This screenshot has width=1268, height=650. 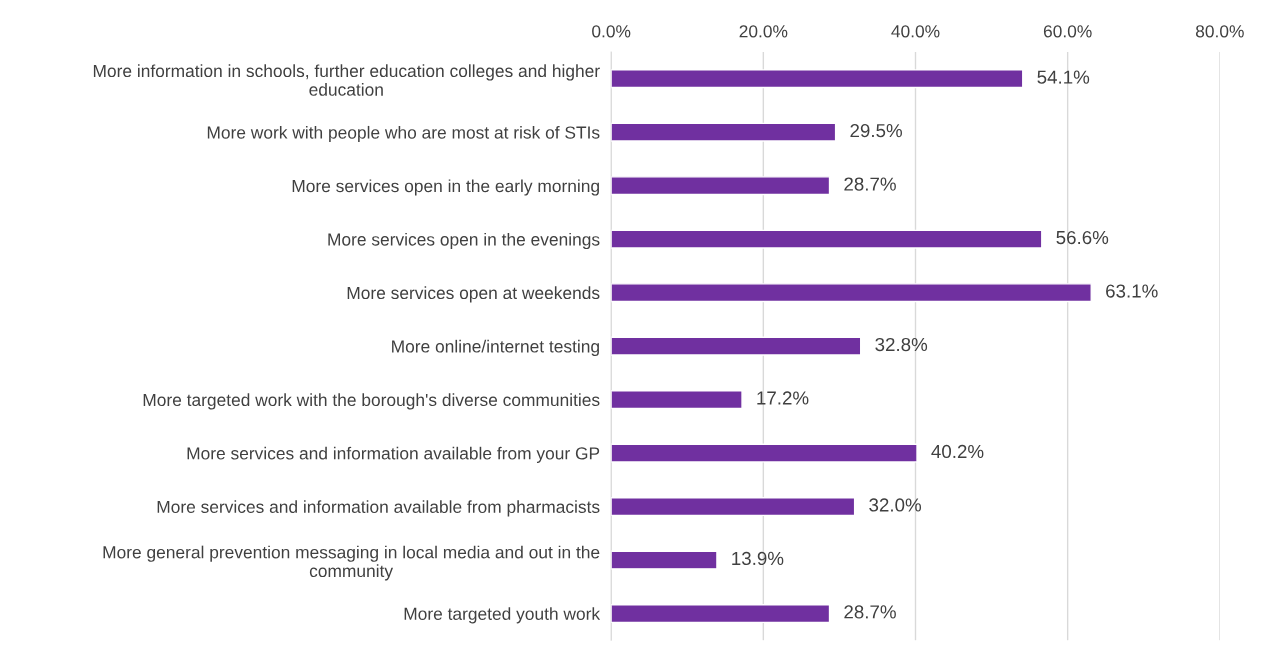 I want to click on x-tick-label: 60.0%, so click(x=1067, y=31).